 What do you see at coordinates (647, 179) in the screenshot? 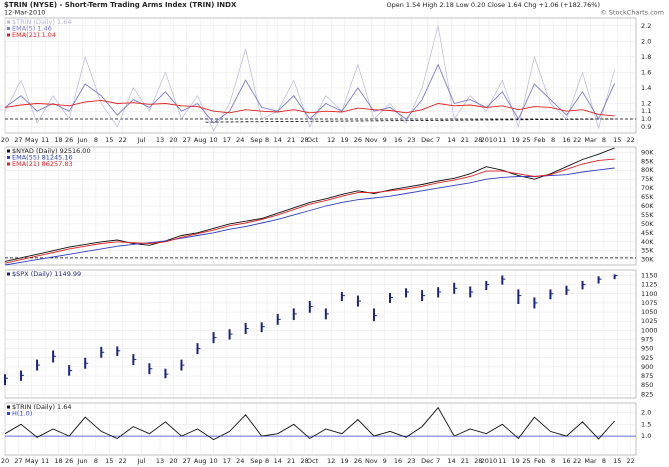
I see `y-tick-label: 75K` at bounding box center [647, 179].